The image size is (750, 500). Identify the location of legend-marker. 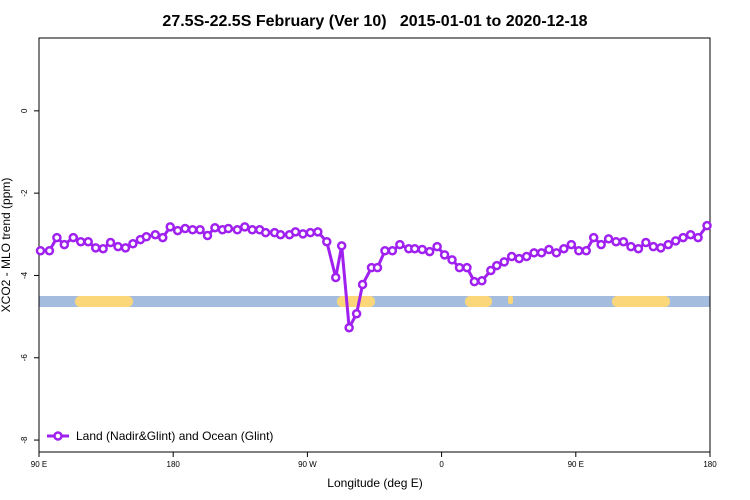
(58, 436).